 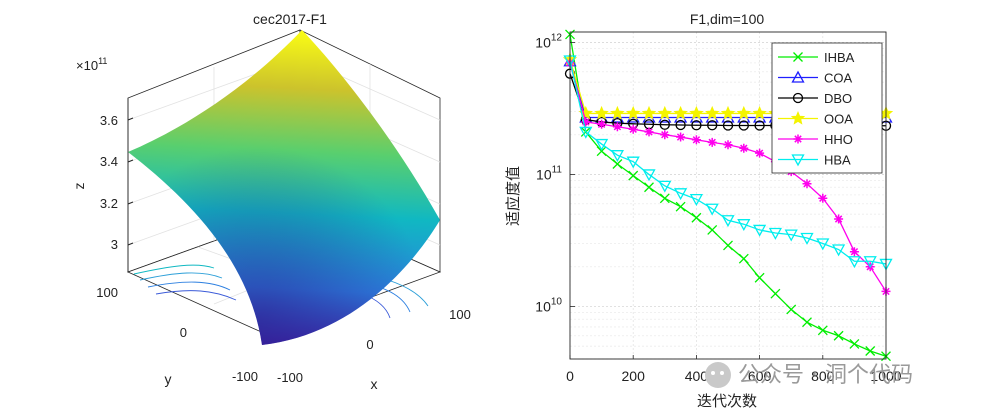 I want to click on y-axis-label: y, so click(x=168, y=379).